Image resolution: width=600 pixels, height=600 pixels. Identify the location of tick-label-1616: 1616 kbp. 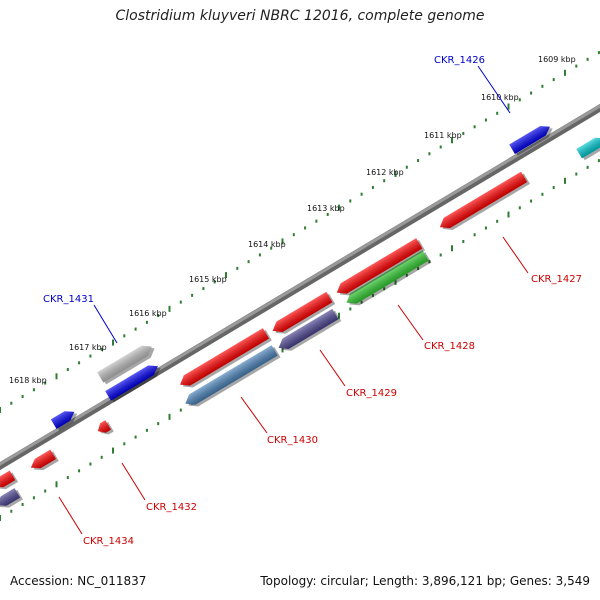
(148, 313).